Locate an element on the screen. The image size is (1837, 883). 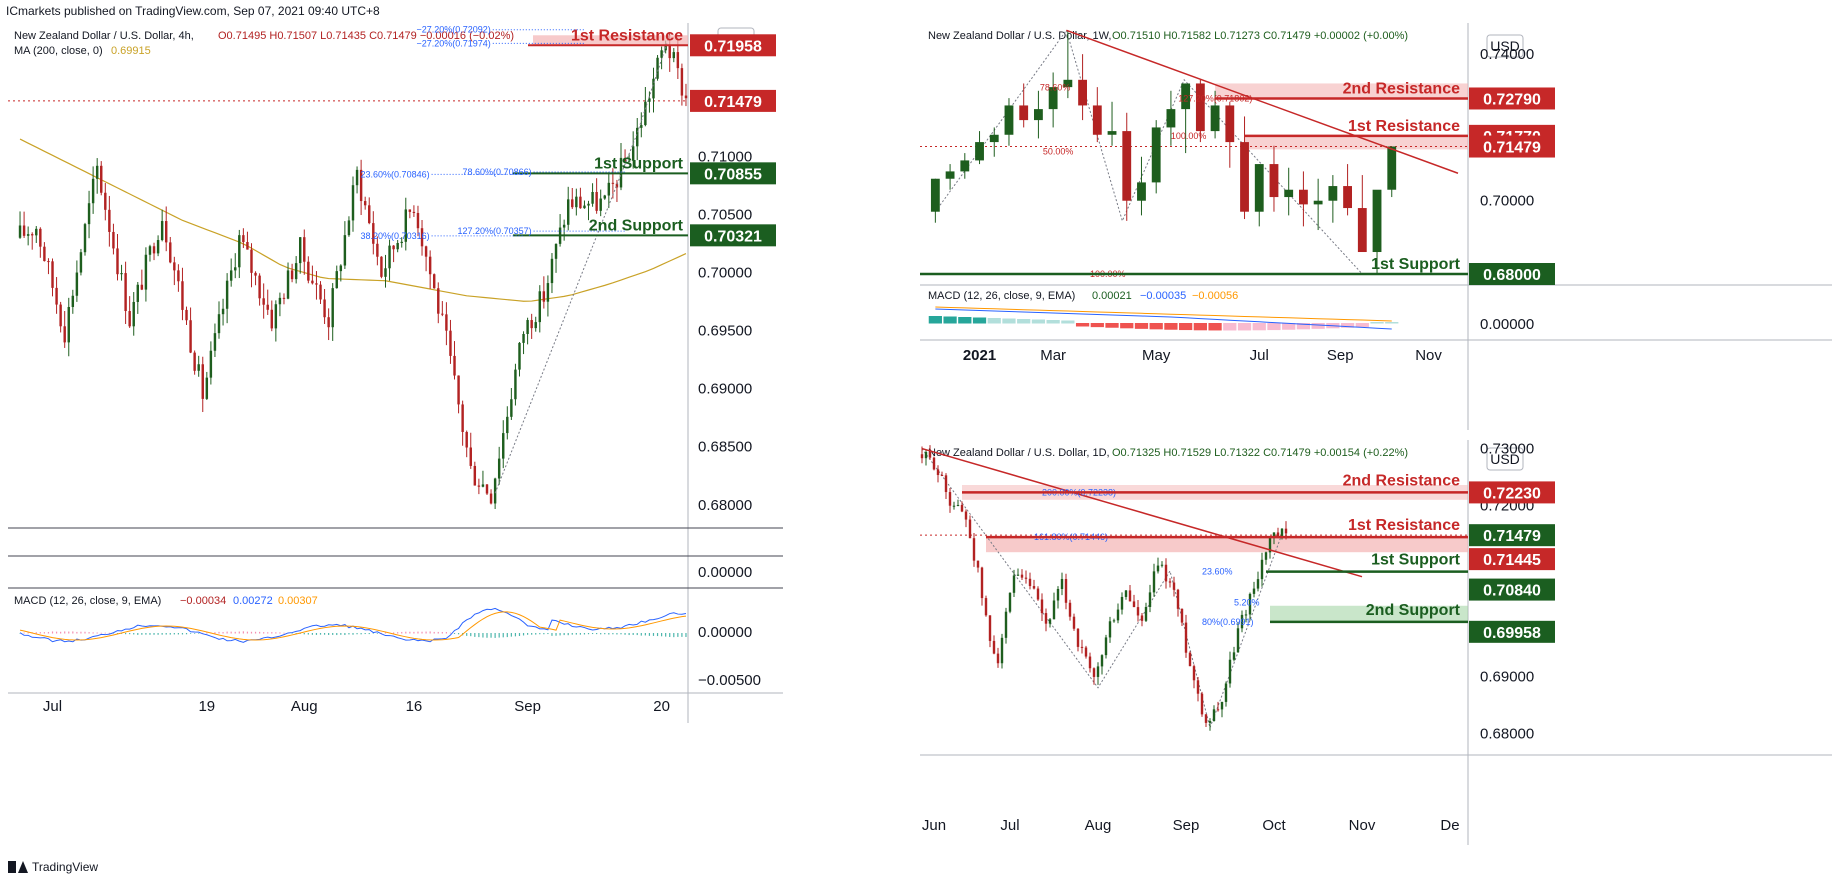
w1-res2-zone is located at coordinates (1341, 91).